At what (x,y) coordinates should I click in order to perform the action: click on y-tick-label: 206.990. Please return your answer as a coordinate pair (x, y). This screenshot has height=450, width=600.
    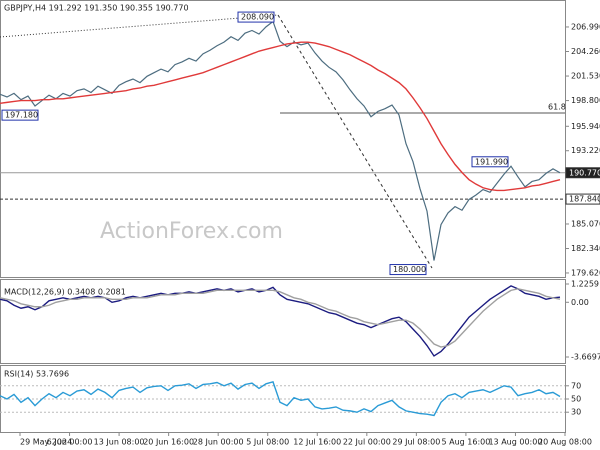
    Looking at the image, I should click on (585, 26).